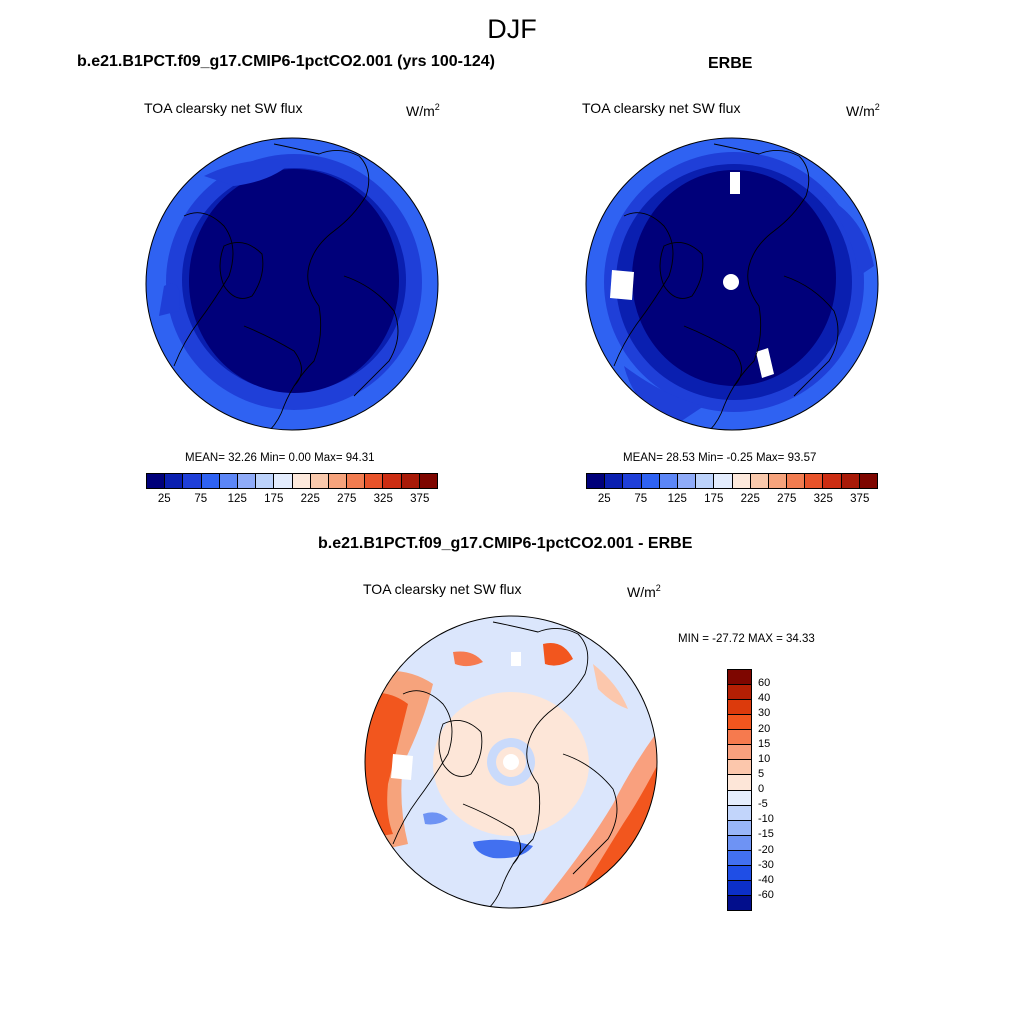 This screenshot has width=1024, height=1024. I want to click on panel-2-colorbar, so click(732, 481).